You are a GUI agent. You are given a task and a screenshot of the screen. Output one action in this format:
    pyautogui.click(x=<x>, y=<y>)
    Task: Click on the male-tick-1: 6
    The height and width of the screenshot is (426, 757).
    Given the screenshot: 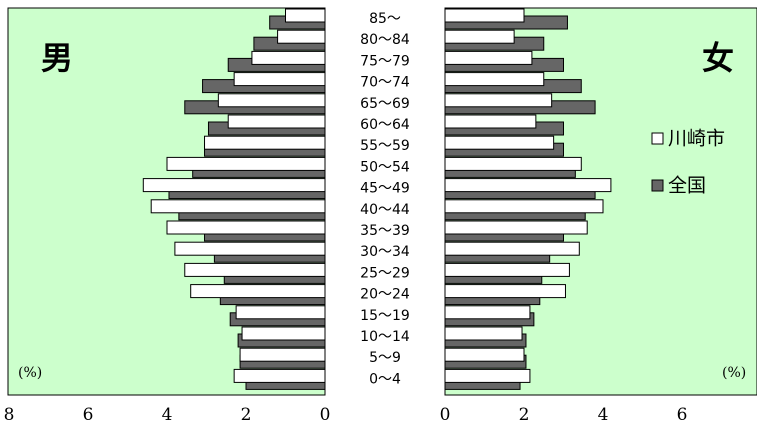 What is the action you would take?
    pyautogui.click(x=88, y=415)
    